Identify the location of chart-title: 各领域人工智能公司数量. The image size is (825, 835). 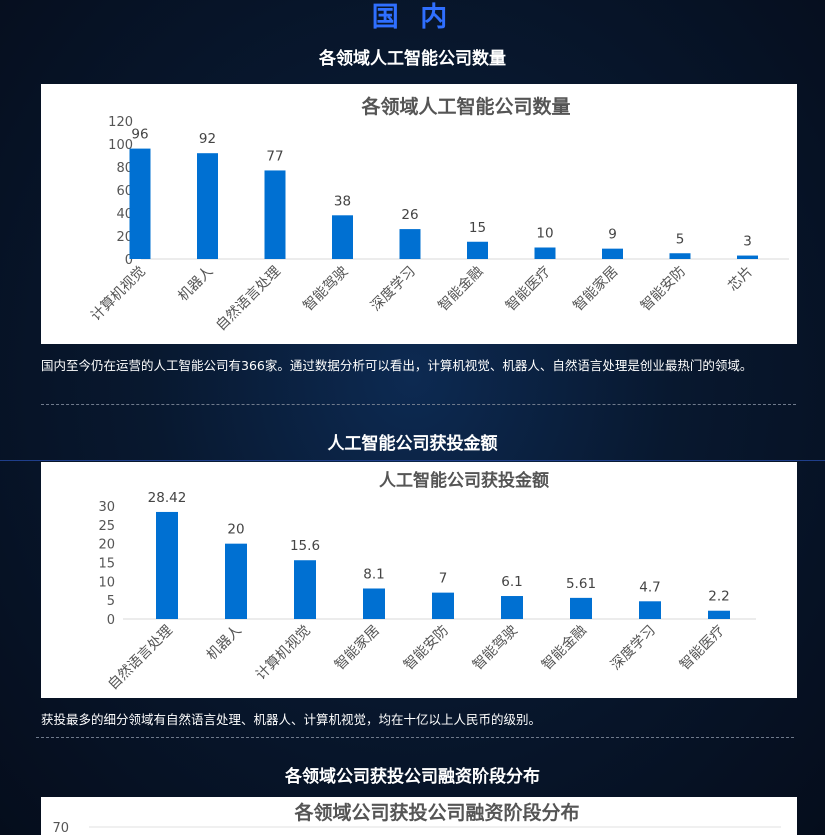
(465, 106).